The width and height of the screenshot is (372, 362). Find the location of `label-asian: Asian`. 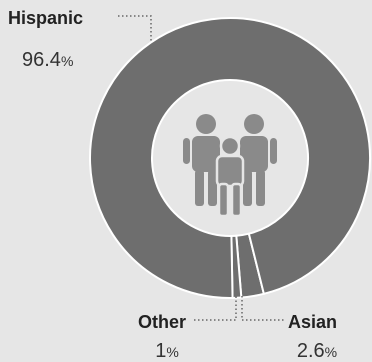

label-asian: Asian is located at coordinates (312, 322).